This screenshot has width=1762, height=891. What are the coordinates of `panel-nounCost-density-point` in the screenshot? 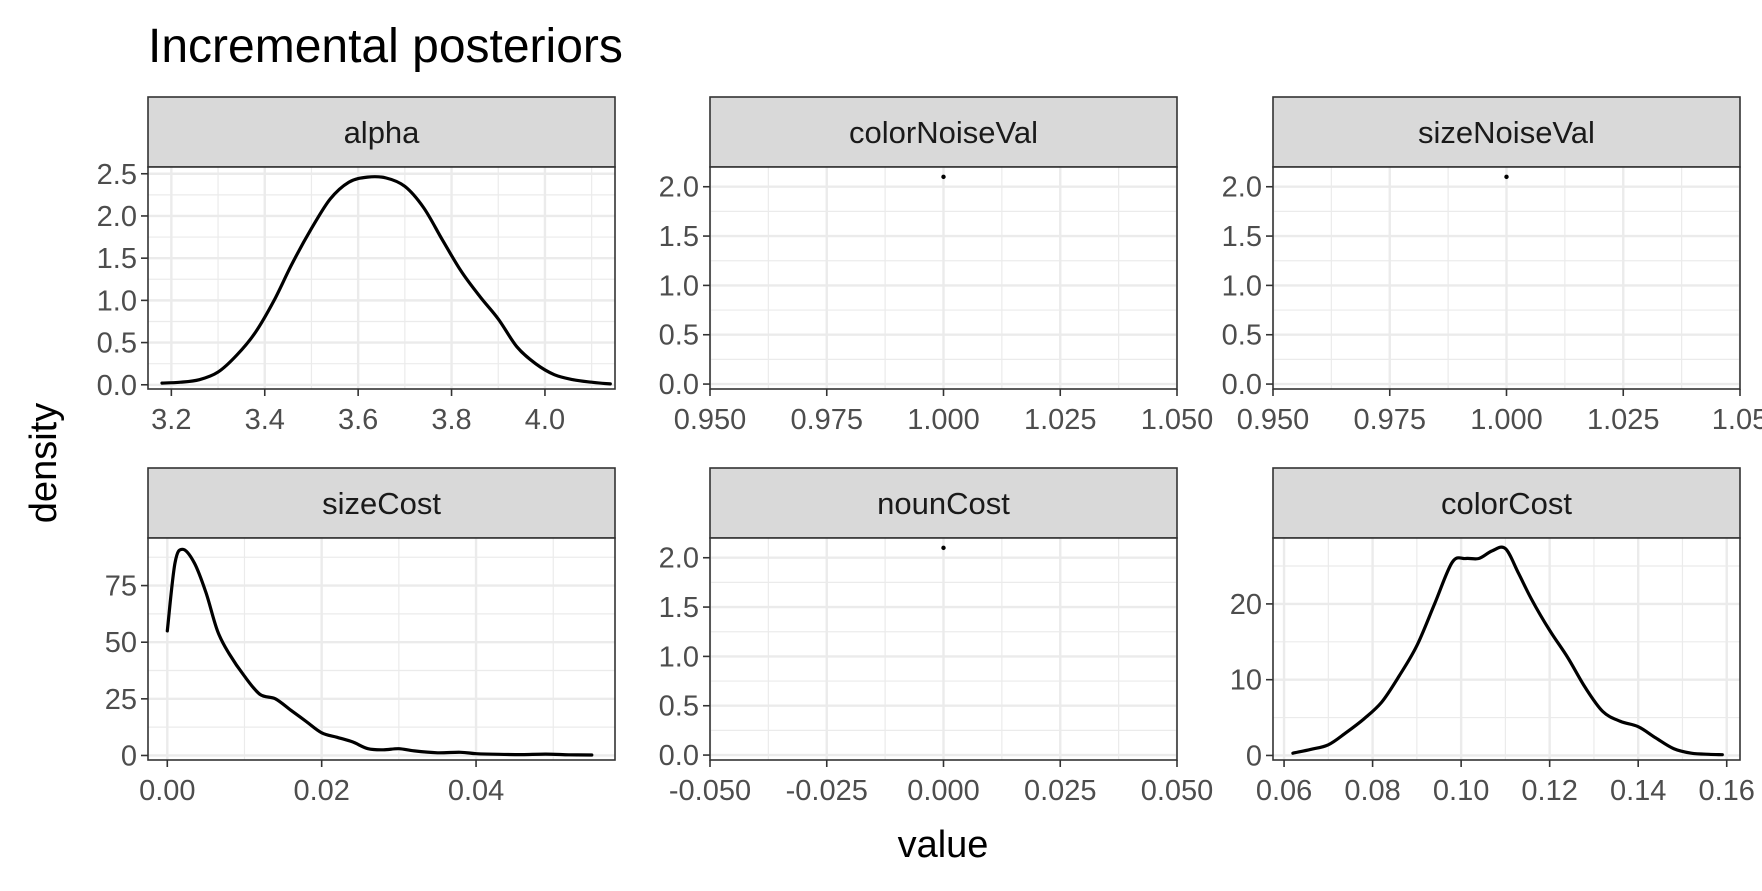 It's located at (943, 548).